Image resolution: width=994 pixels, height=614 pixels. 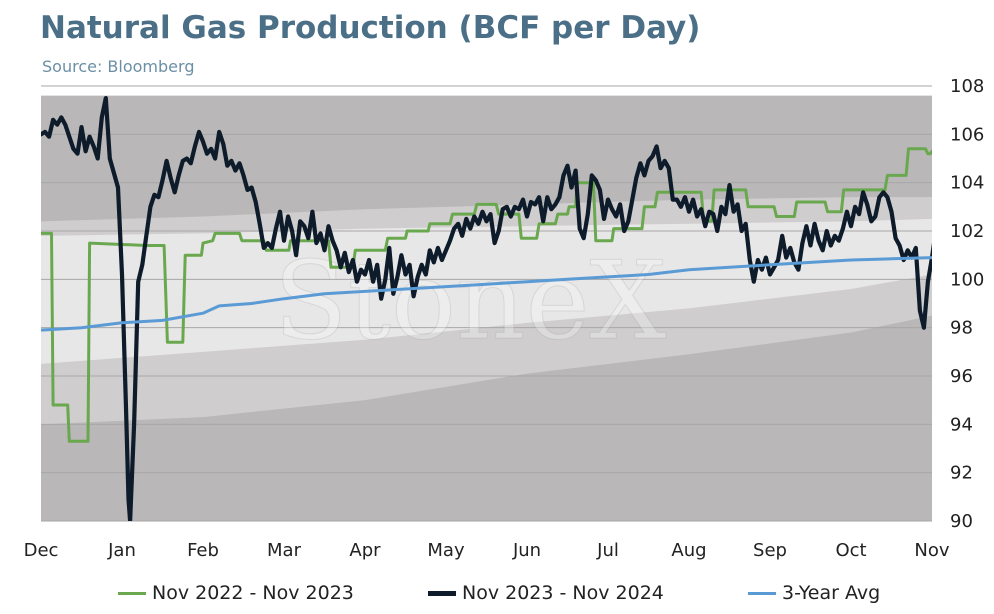 I want to click on legend-label: Nov 2022 - Nov 2023, so click(x=253, y=593).